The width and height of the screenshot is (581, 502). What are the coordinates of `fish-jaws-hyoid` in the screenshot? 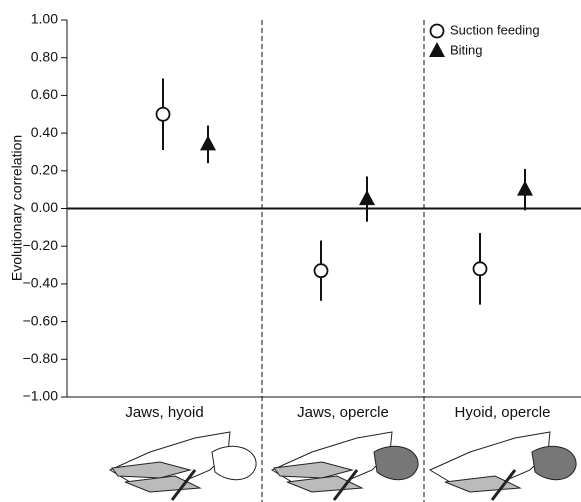 It's located at (182, 466).